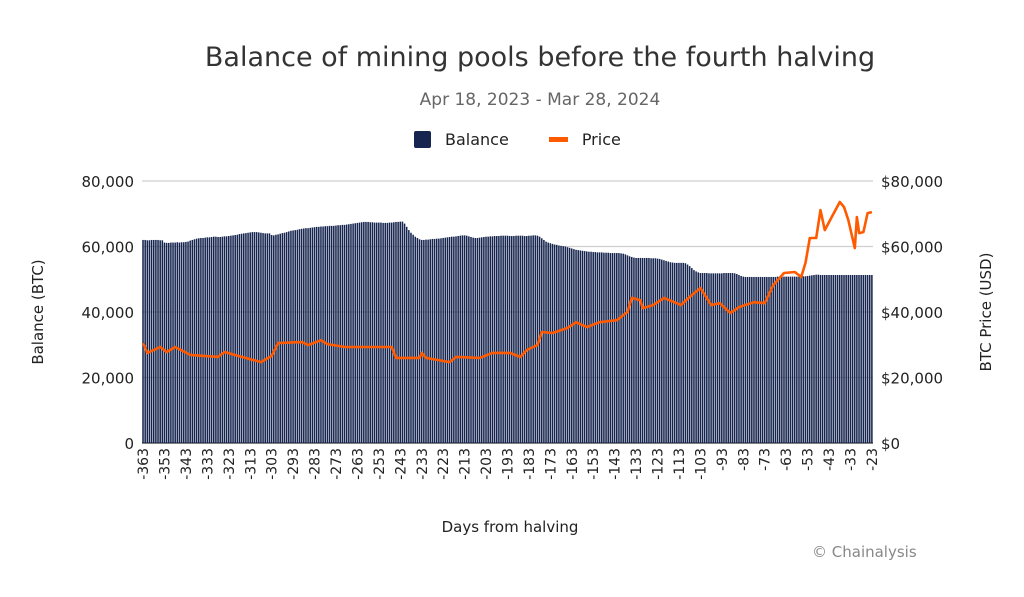  I want to click on x-tick-label: -243, so click(401, 464).